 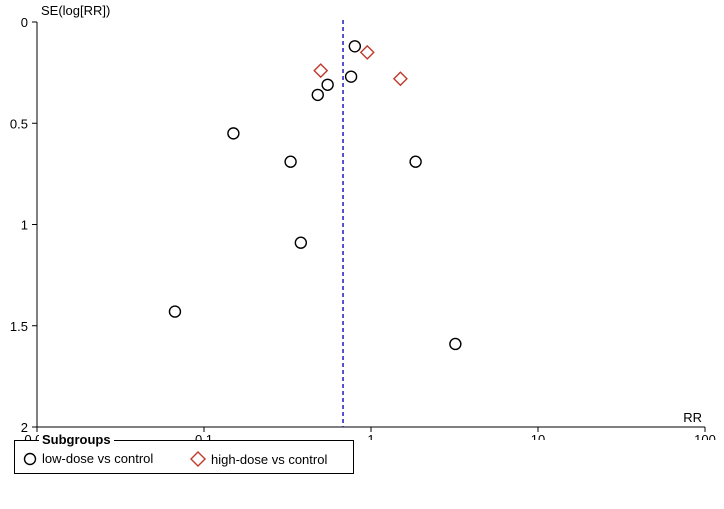 I want to click on legend-item-low-dose: low-dose vs control, so click(x=88, y=458).